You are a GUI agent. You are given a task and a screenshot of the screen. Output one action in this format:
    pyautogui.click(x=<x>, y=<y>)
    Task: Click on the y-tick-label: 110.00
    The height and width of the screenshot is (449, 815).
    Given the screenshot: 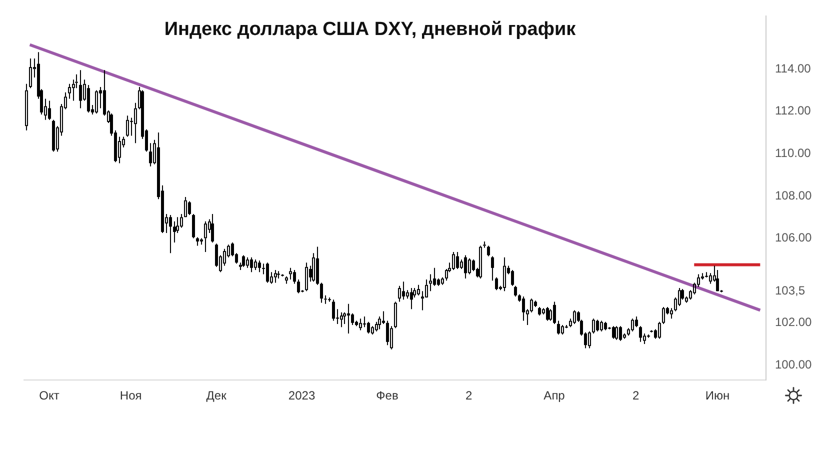 What is the action you would take?
    pyautogui.click(x=793, y=153)
    